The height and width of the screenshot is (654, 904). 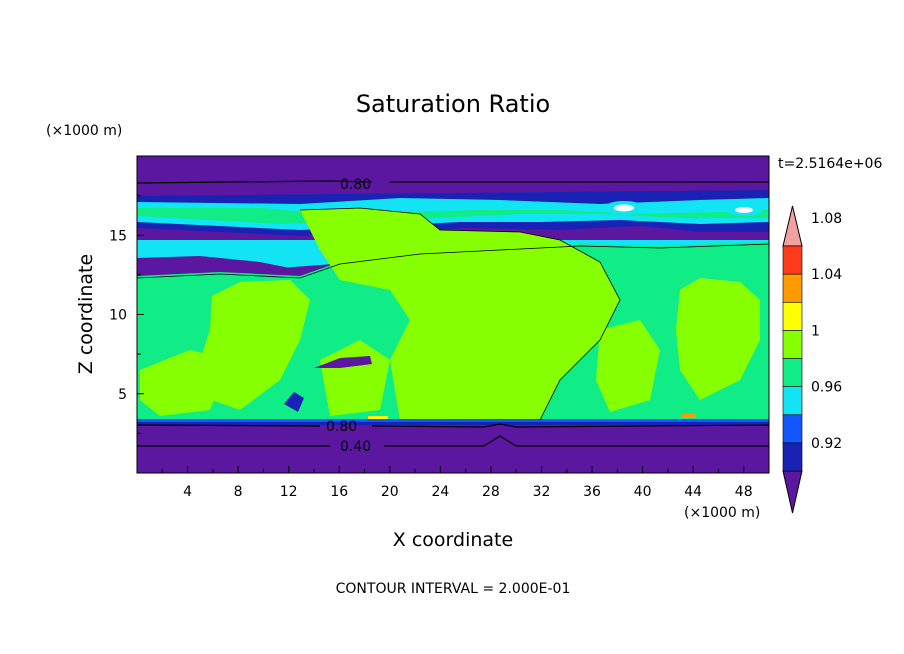 What do you see at coordinates (185, 383) in the screenshot?
I see `fill-lime-lowleft` at bounding box center [185, 383].